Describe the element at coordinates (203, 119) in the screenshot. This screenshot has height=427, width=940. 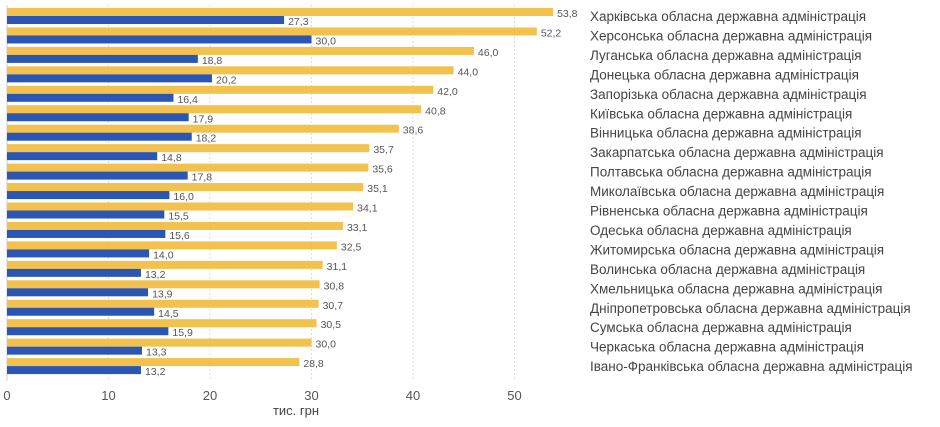
I see `data-label: 17,9` at that location.